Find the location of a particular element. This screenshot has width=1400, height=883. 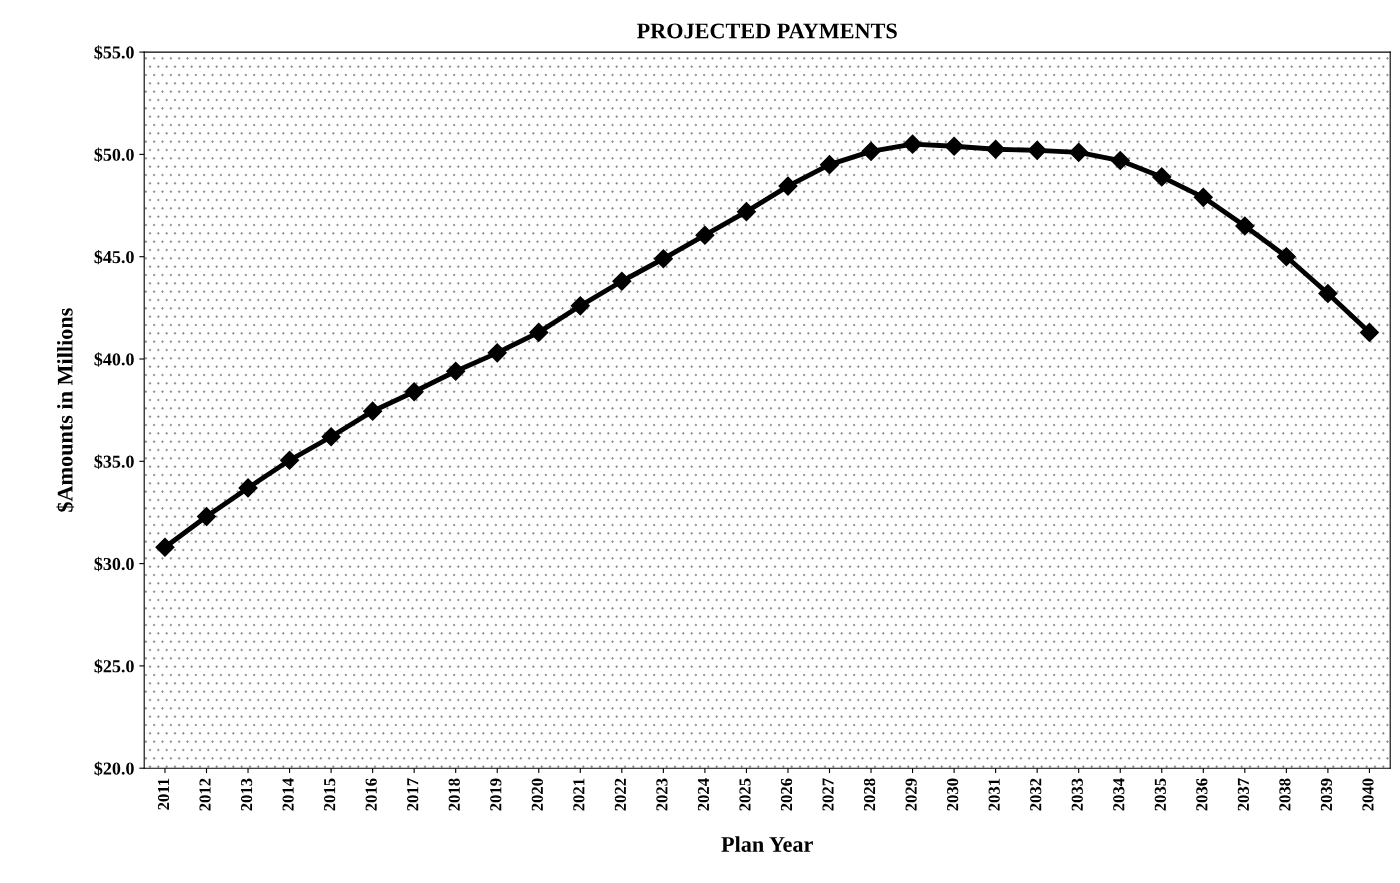

x-tick-label: 2037 is located at coordinates (1243, 794).